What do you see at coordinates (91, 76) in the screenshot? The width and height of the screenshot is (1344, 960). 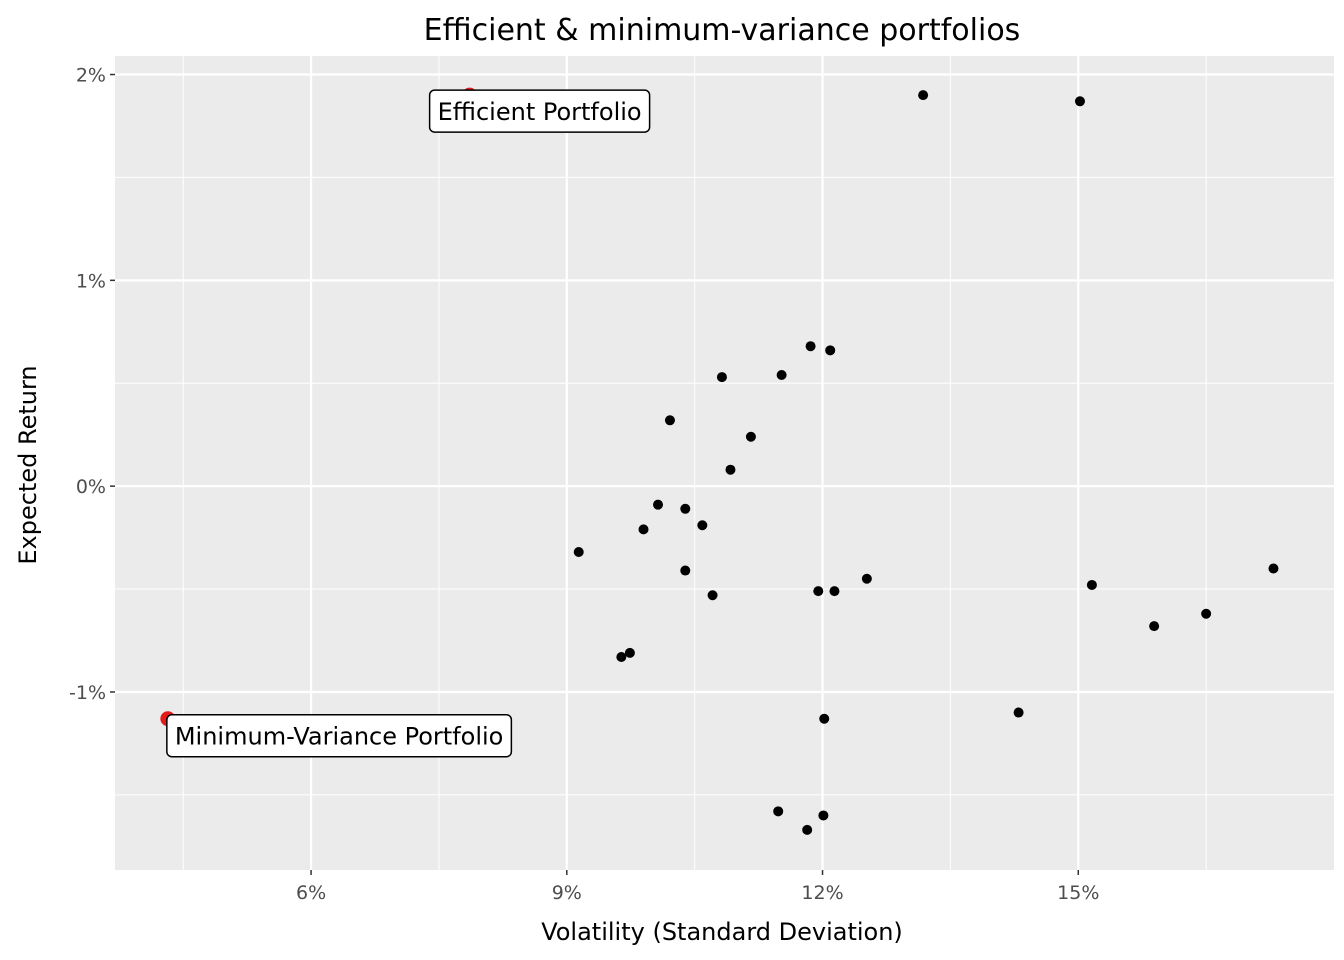 I see `y-tick-label: 2%` at bounding box center [91, 76].